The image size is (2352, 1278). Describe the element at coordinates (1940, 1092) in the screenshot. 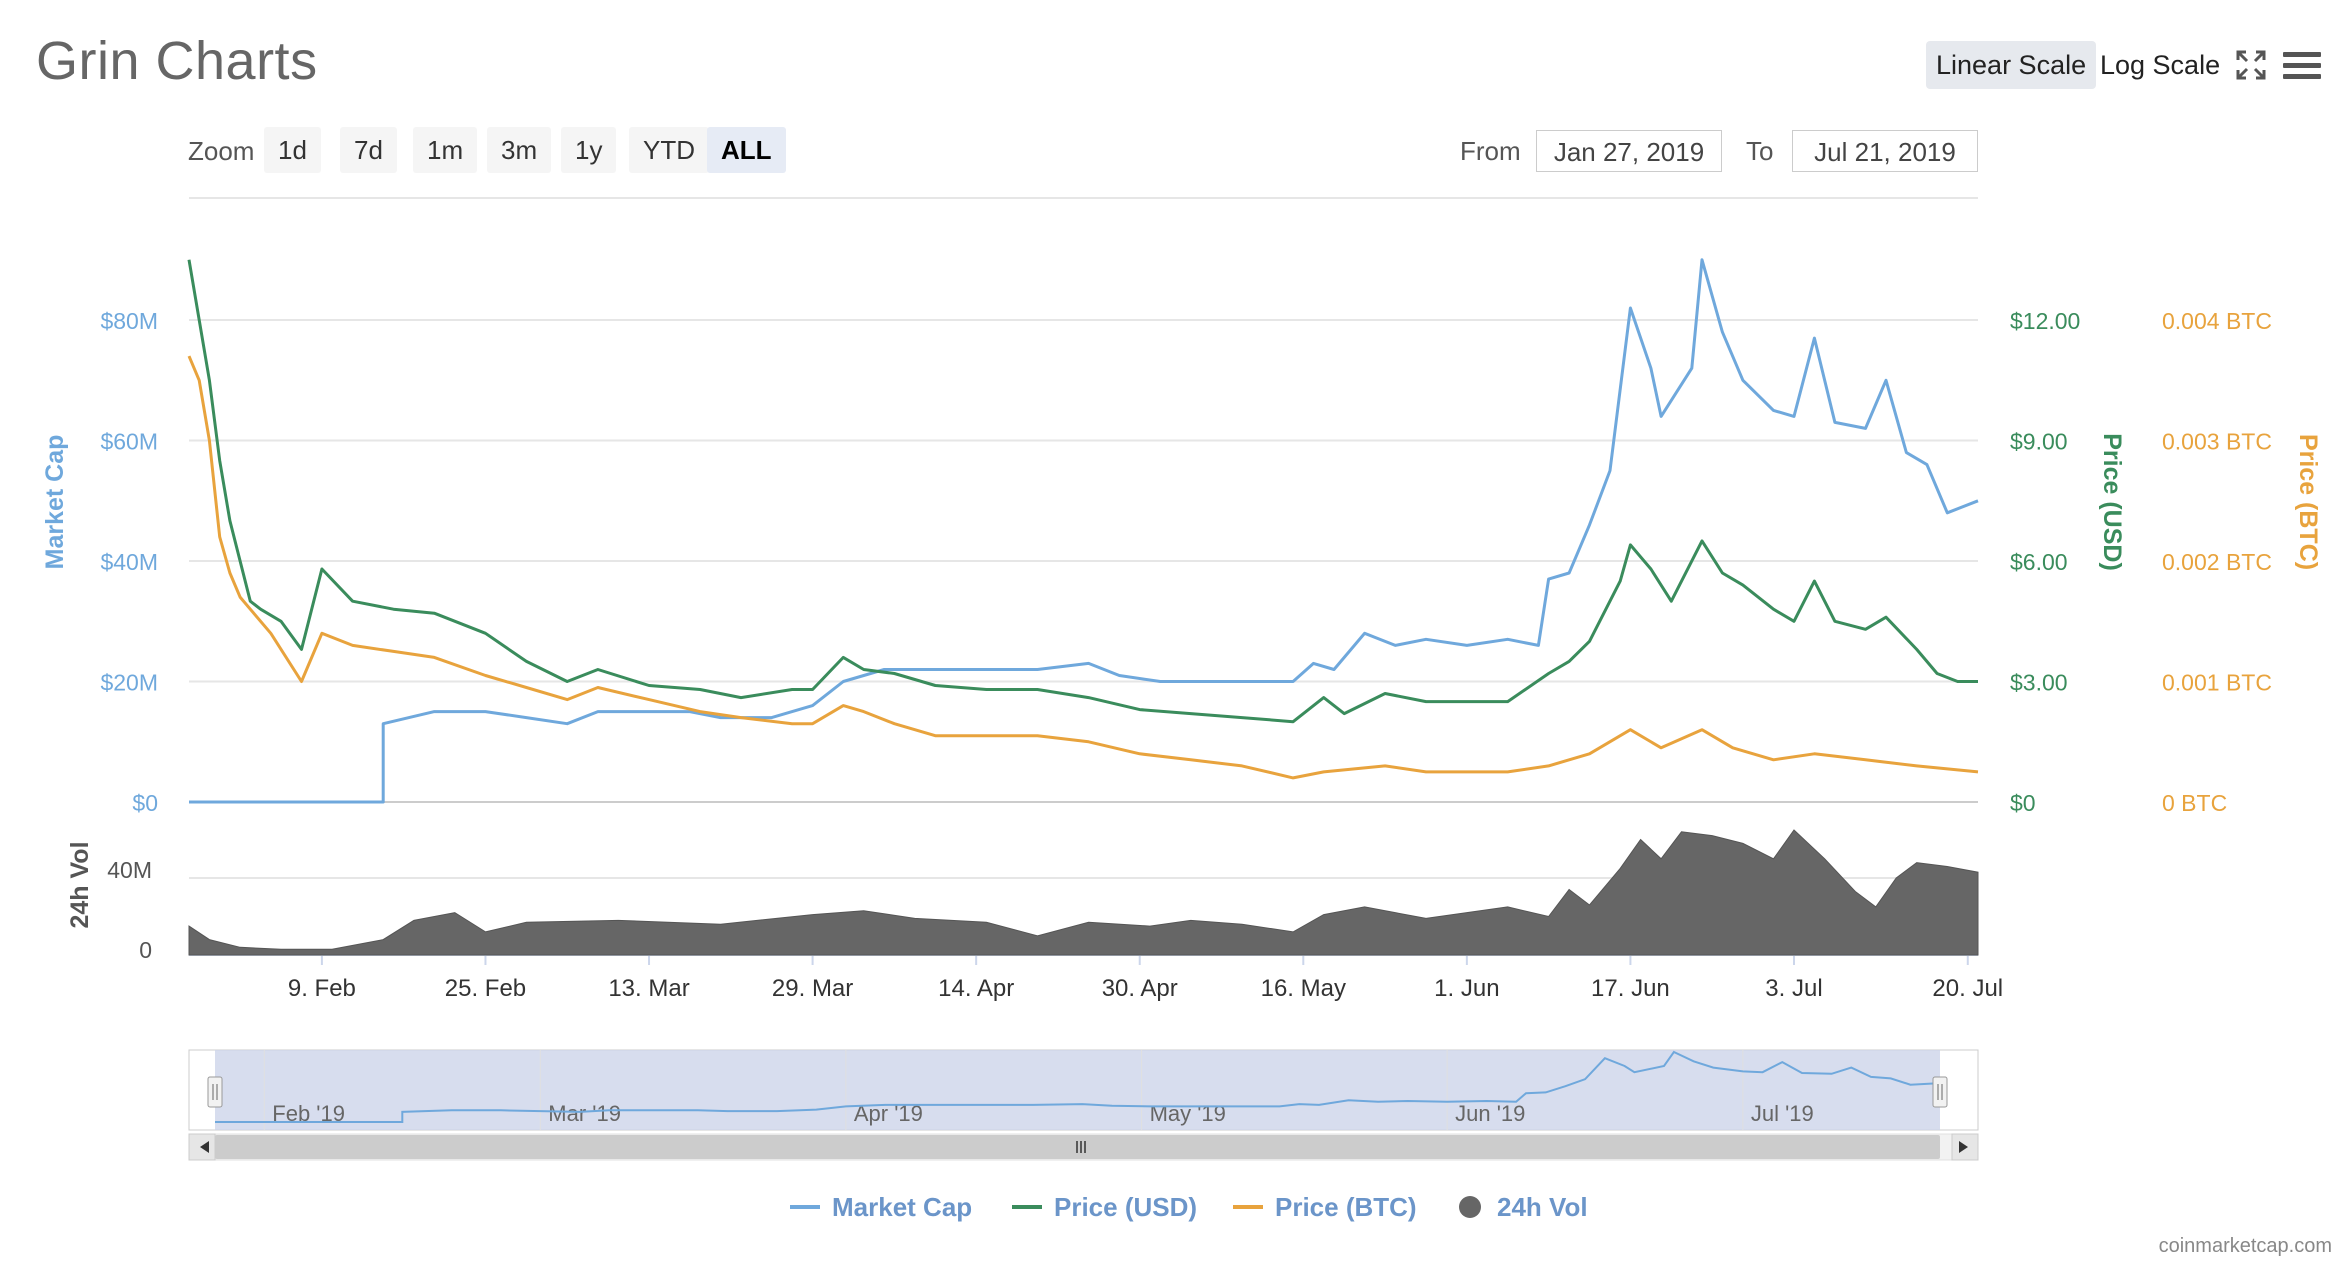

I see `navigator-right-handle` at that location.